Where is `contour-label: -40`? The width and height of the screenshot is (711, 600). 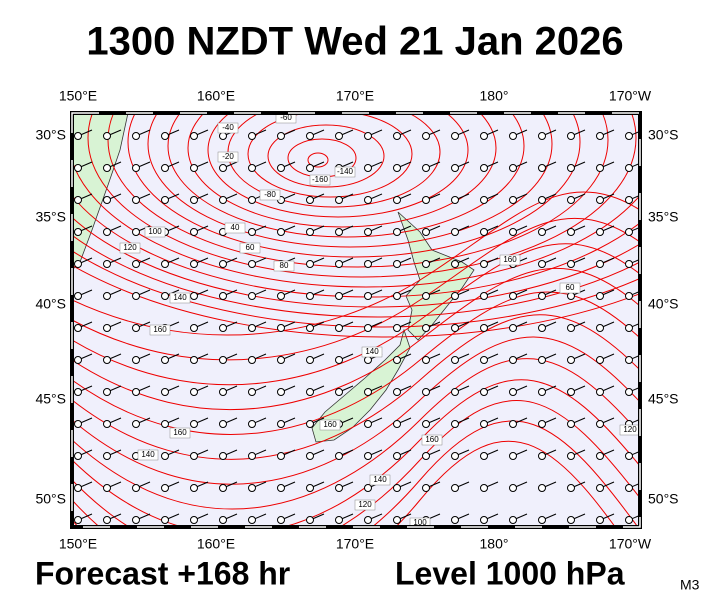 contour-label: -40 is located at coordinates (228, 127).